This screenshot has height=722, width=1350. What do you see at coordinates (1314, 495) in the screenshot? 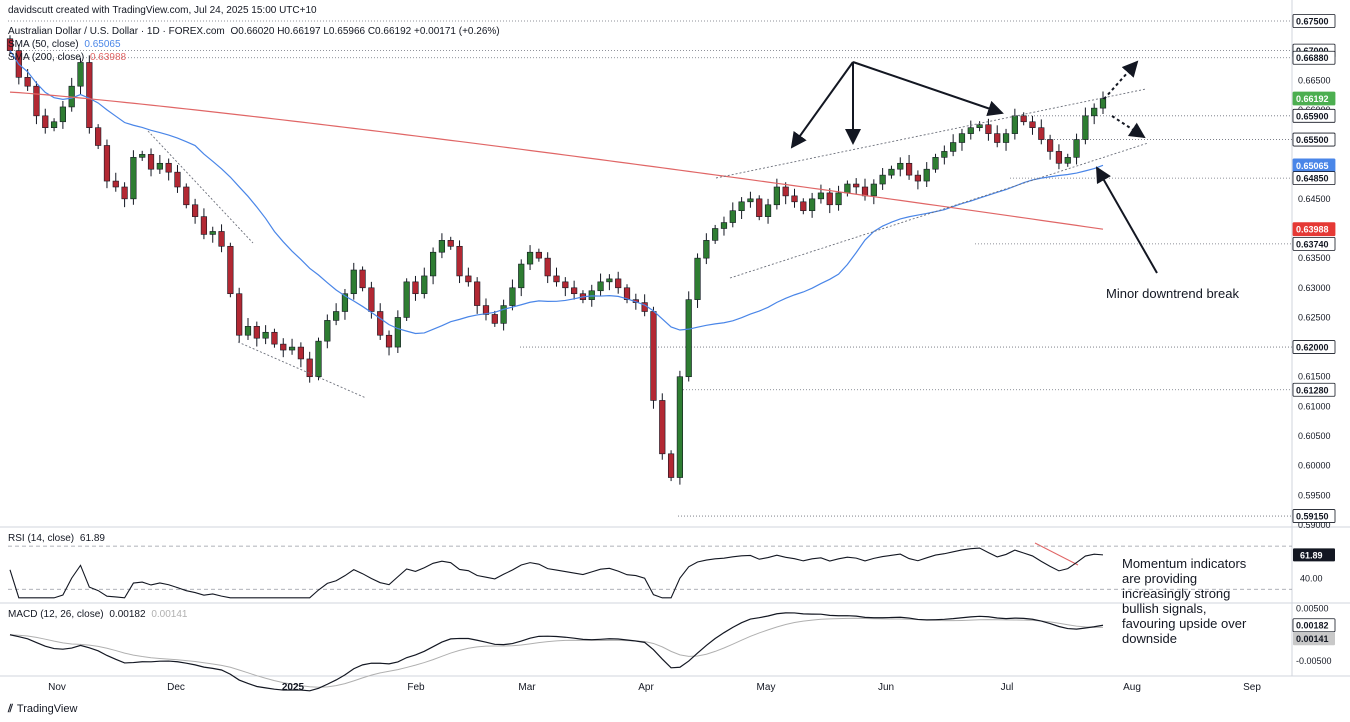
I see `y-tick-label: 0.59500` at bounding box center [1314, 495].